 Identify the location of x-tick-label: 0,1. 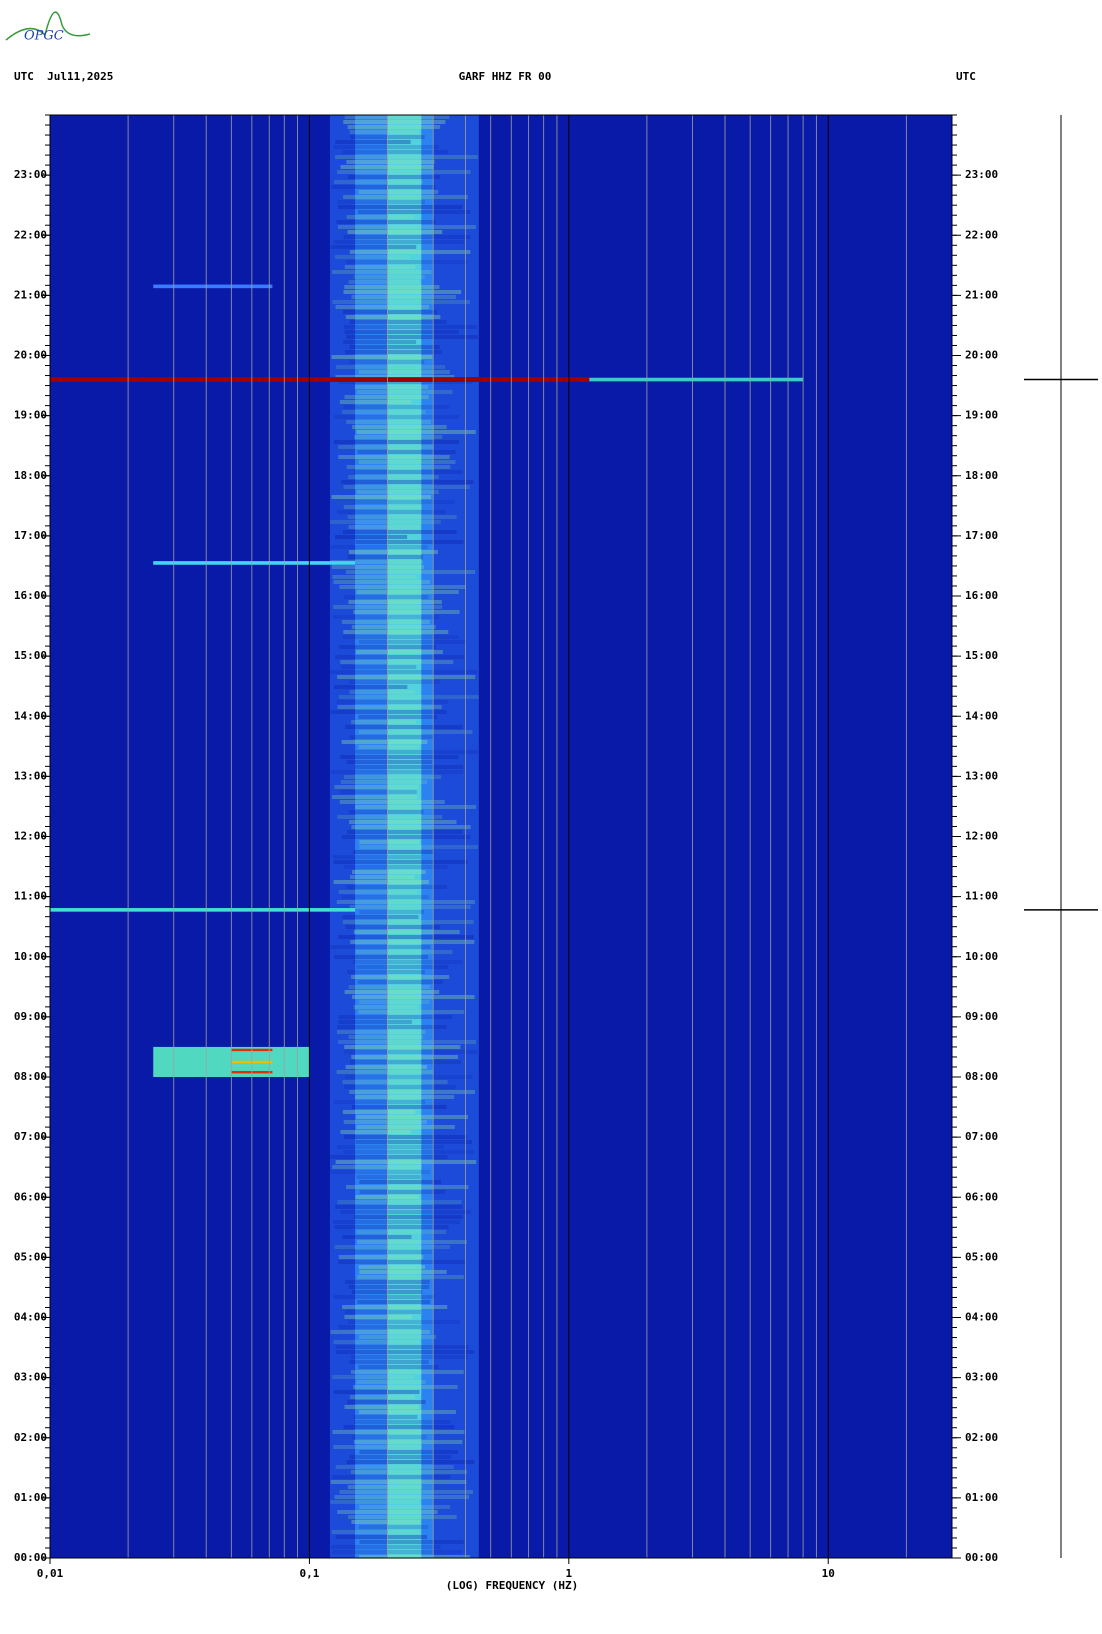
(309, 1573).